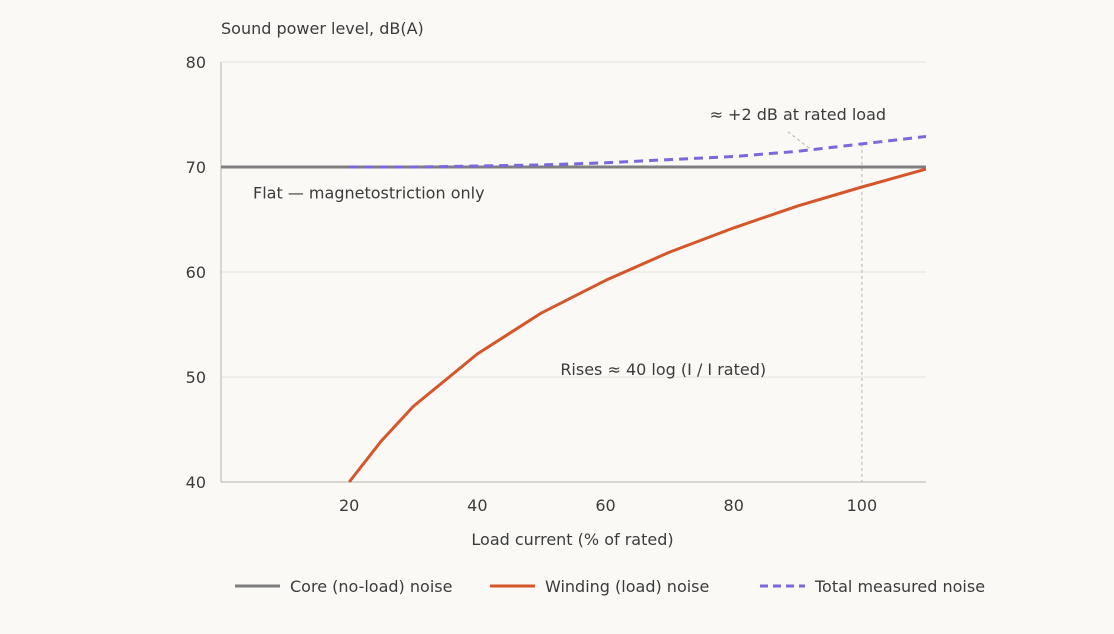 The width and height of the screenshot is (1114, 634). I want to click on y-tick-label: 70, so click(196, 167).